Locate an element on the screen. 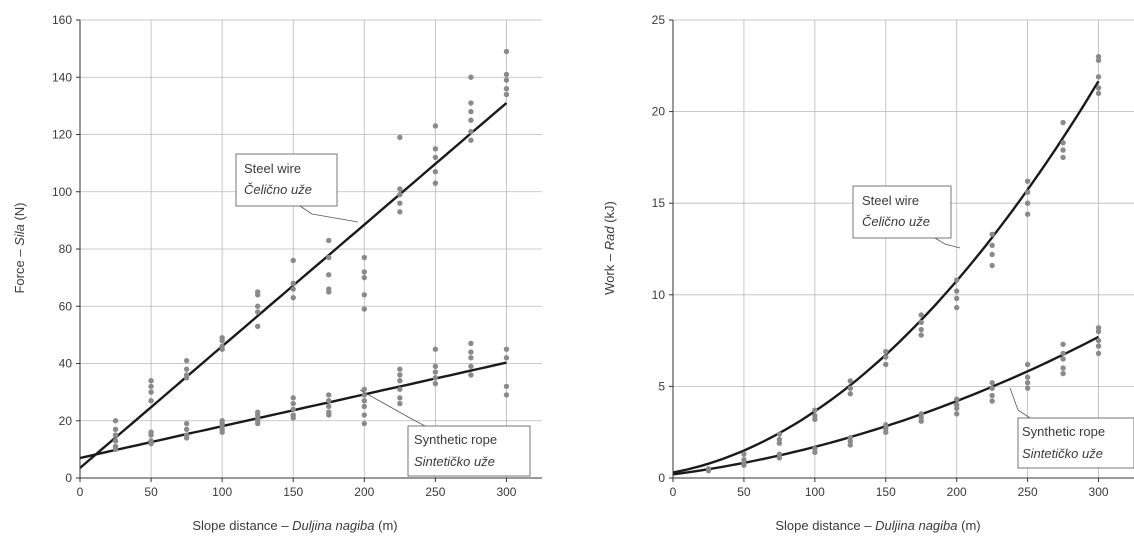 This screenshot has height=547, width=1134. work-y-tick-label: 10 is located at coordinates (659, 295).